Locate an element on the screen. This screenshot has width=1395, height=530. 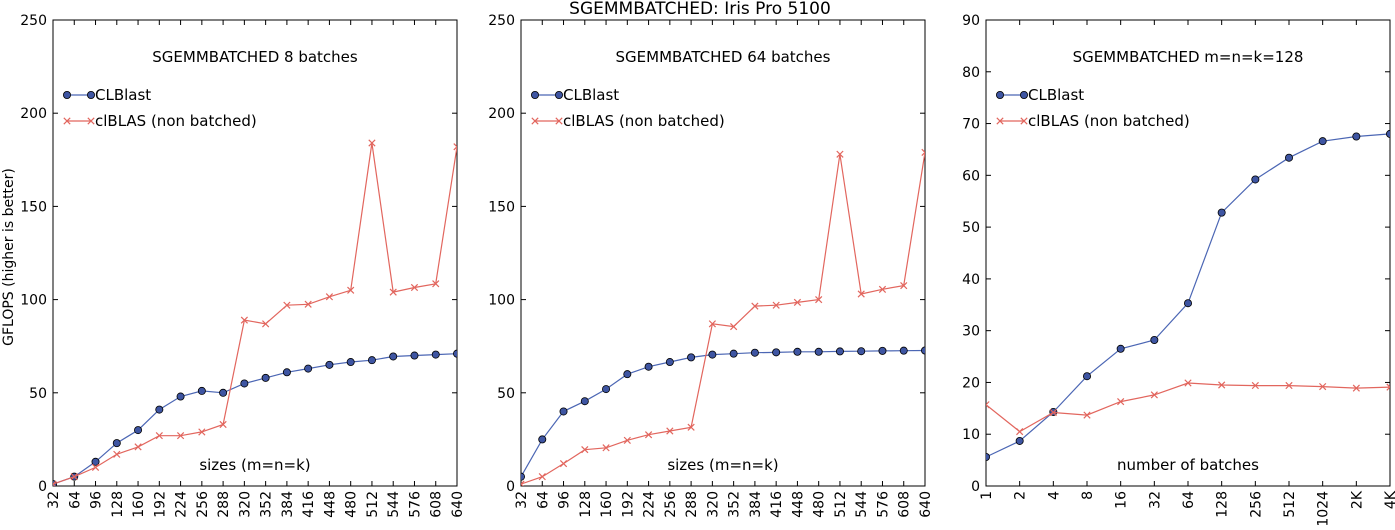
series-line-clblas is located at coordinates (1188, 407).